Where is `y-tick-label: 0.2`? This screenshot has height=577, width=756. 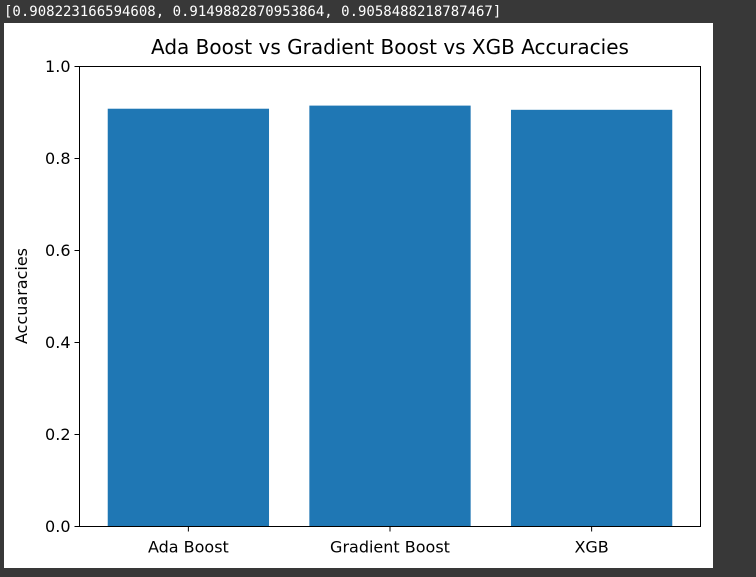
y-tick-label: 0.2 is located at coordinates (57, 434).